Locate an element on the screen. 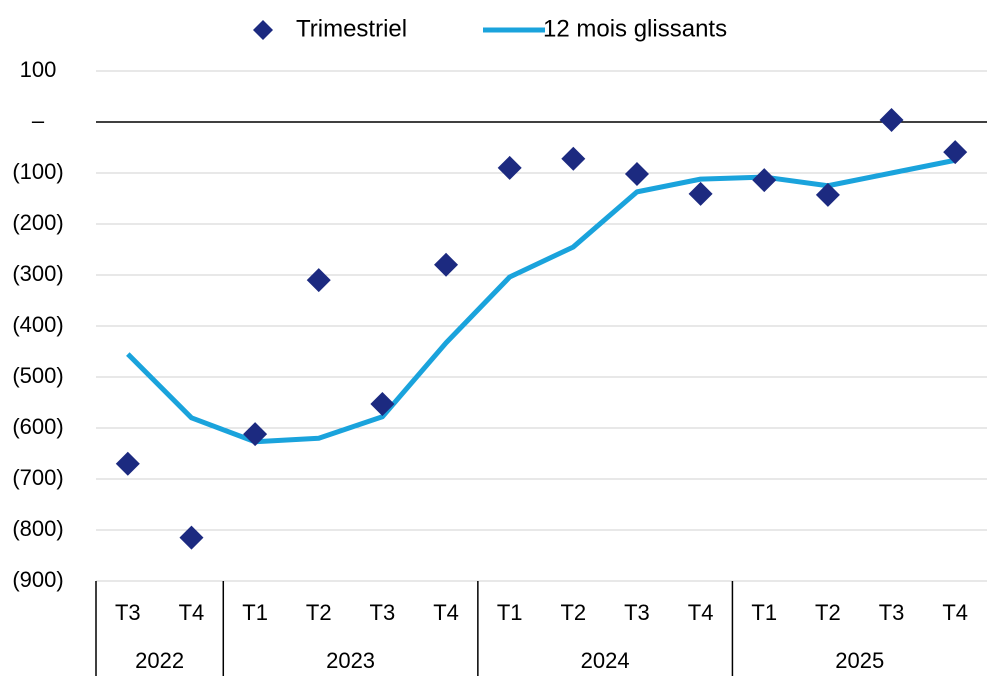 This screenshot has width=987, height=676. y-tick-label: (600) is located at coordinates (37, 426).